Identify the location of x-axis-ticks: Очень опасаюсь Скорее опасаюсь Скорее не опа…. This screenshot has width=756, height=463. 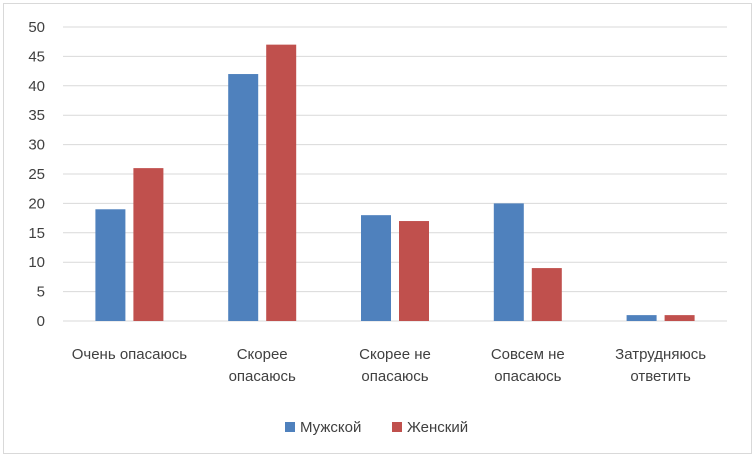
(389, 365).